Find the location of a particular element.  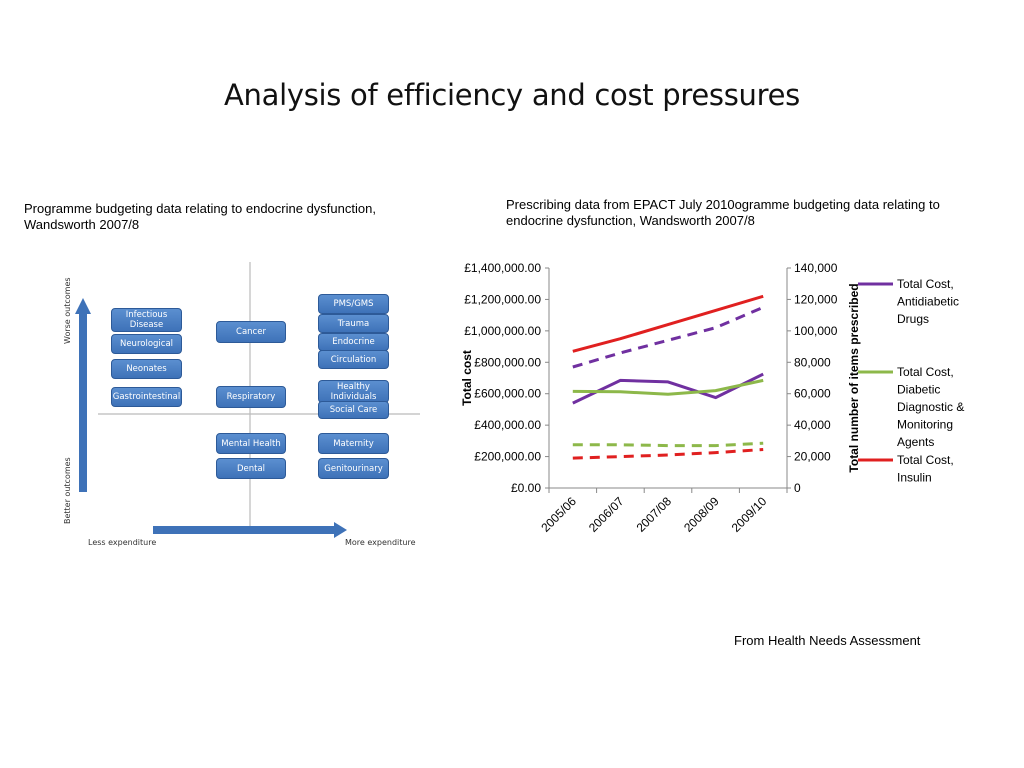

matrix-box-respiratory: Respiratory is located at coordinates (251, 397).